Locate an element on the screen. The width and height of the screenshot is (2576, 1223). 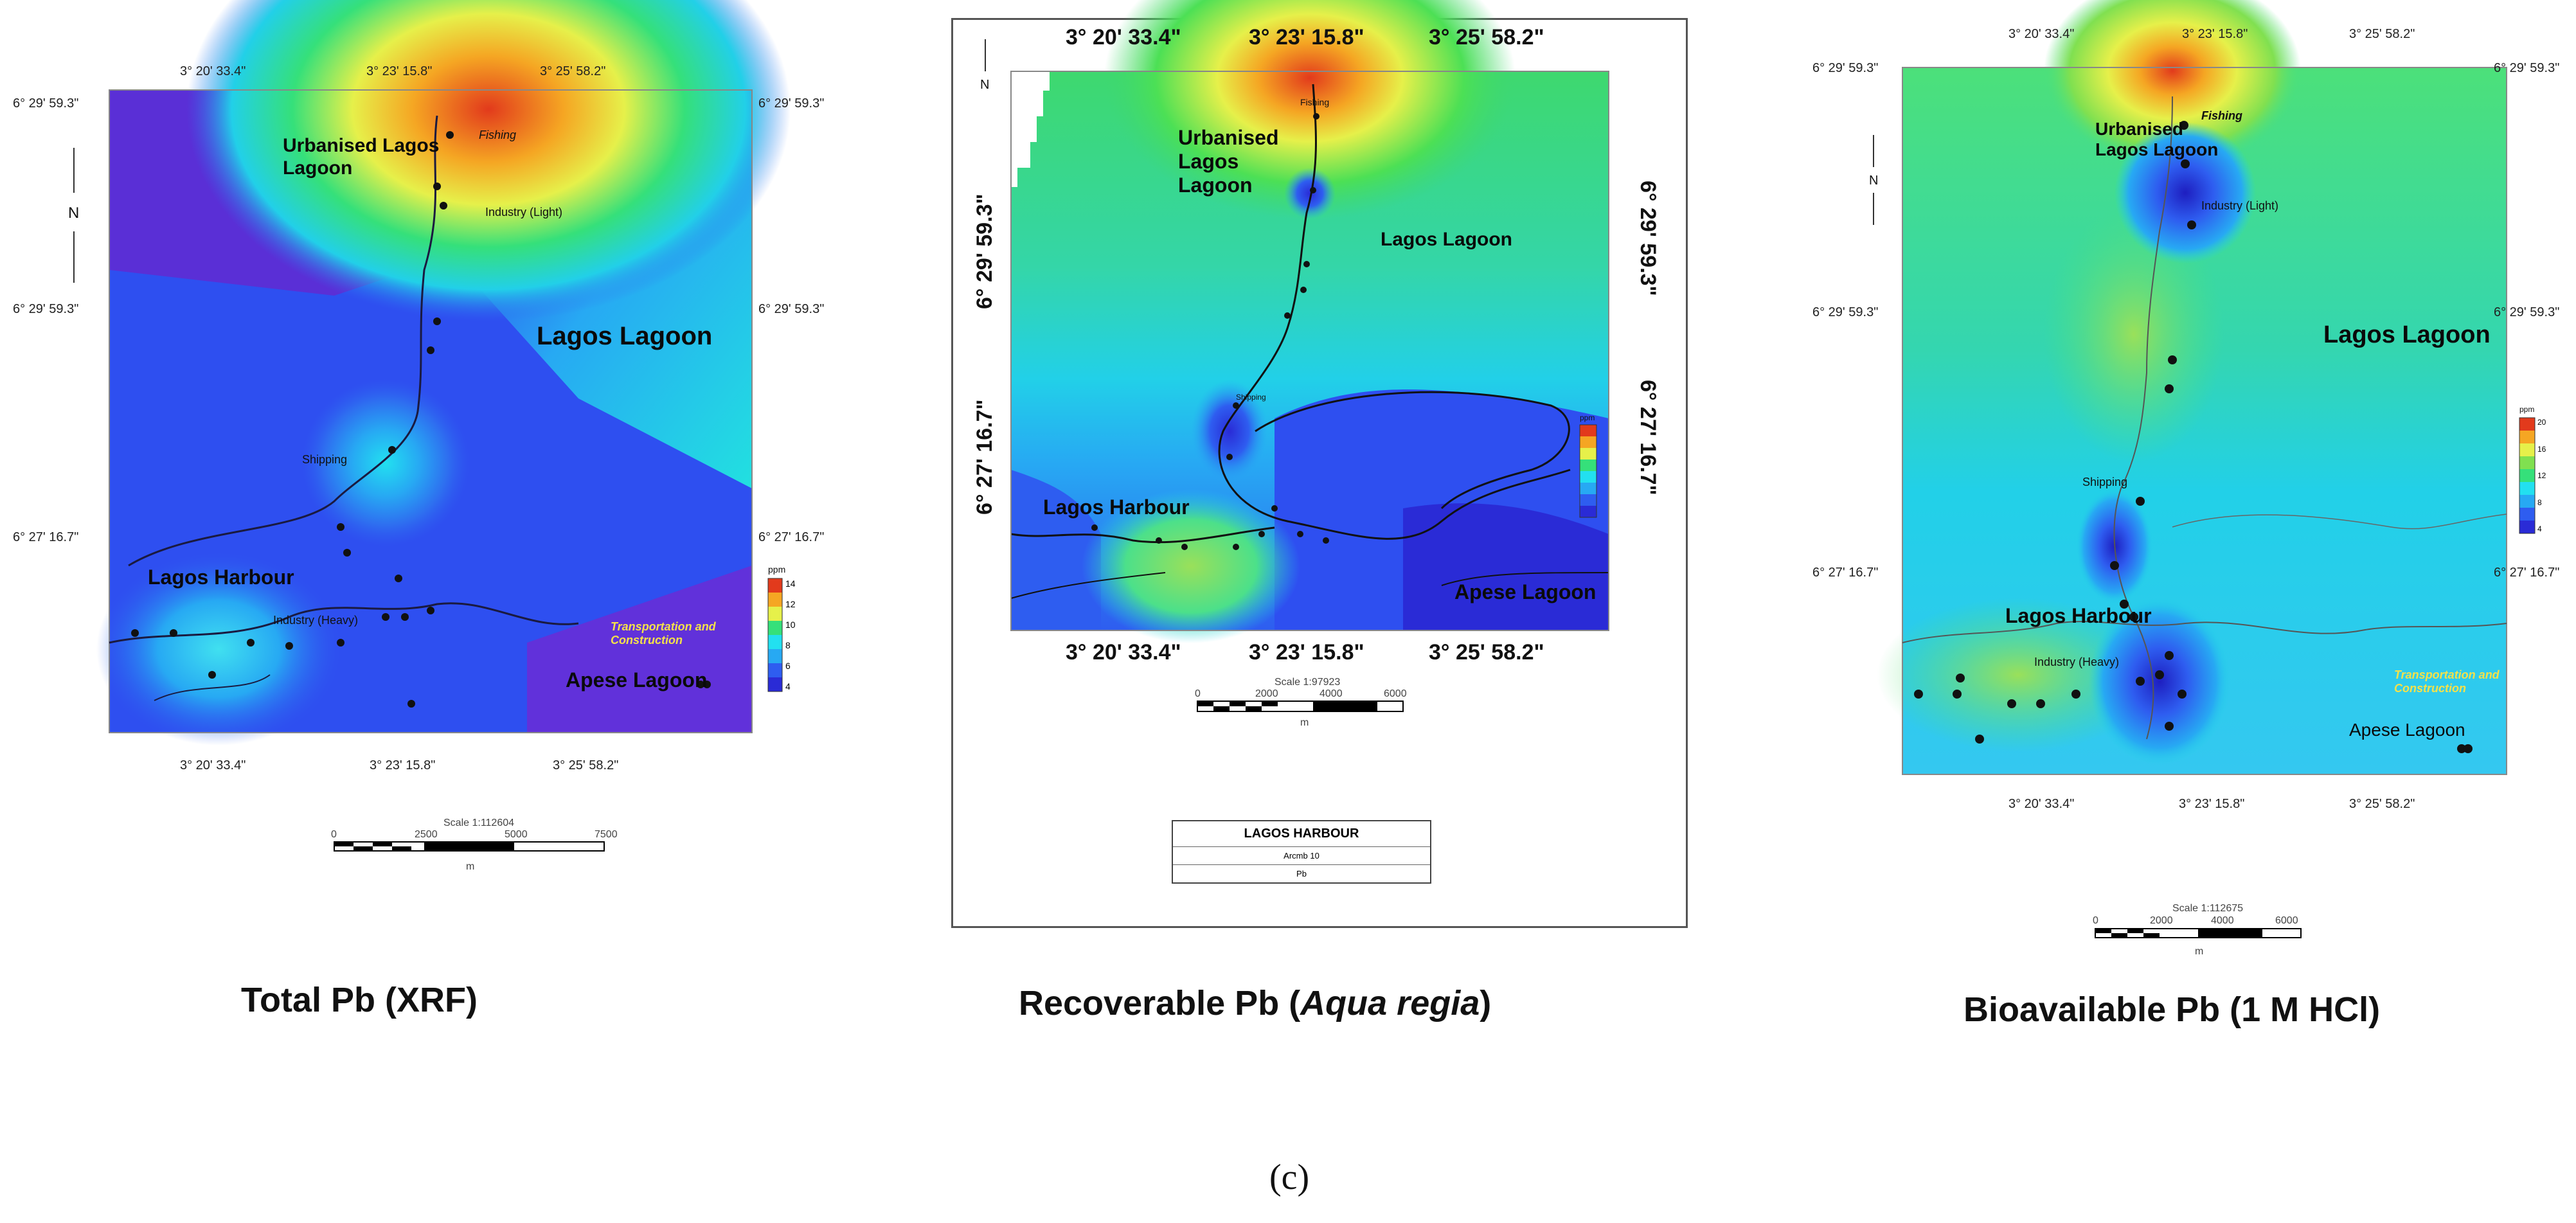
caption-total-pb: Total Pb (XRF) is located at coordinates (359, 1000).